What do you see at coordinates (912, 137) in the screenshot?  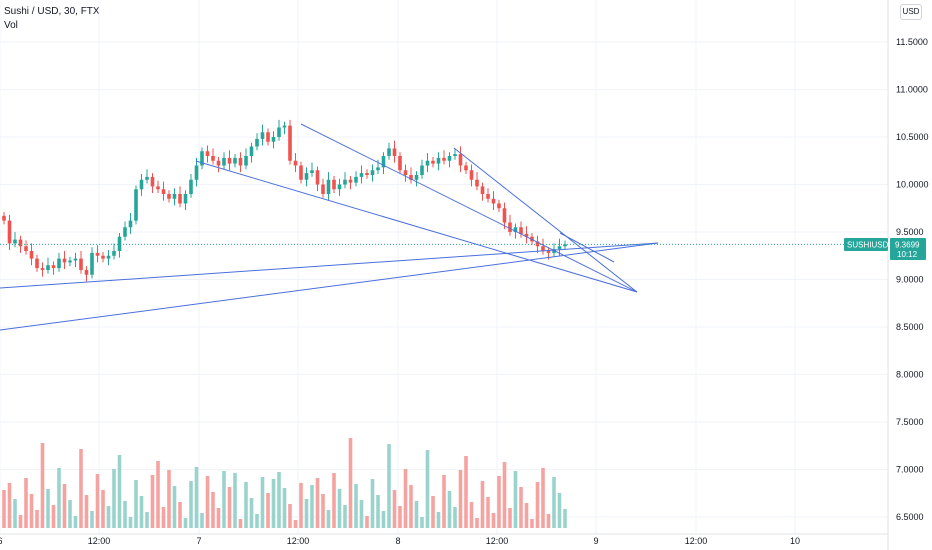 I see `price-tick-label: 10.5000` at bounding box center [912, 137].